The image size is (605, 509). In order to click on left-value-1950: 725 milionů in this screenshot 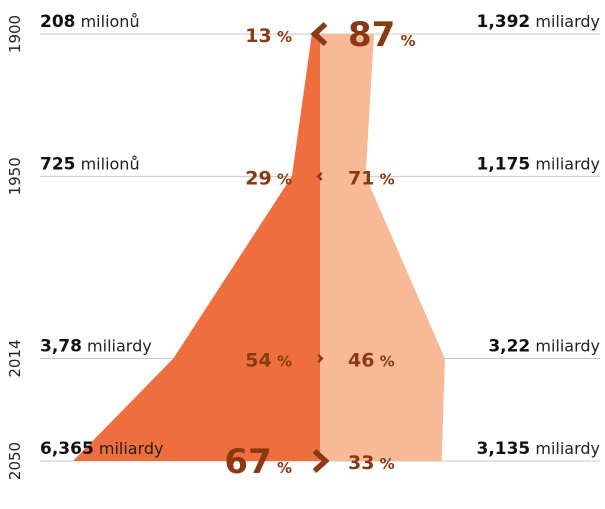, I will do `click(90, 164)`.